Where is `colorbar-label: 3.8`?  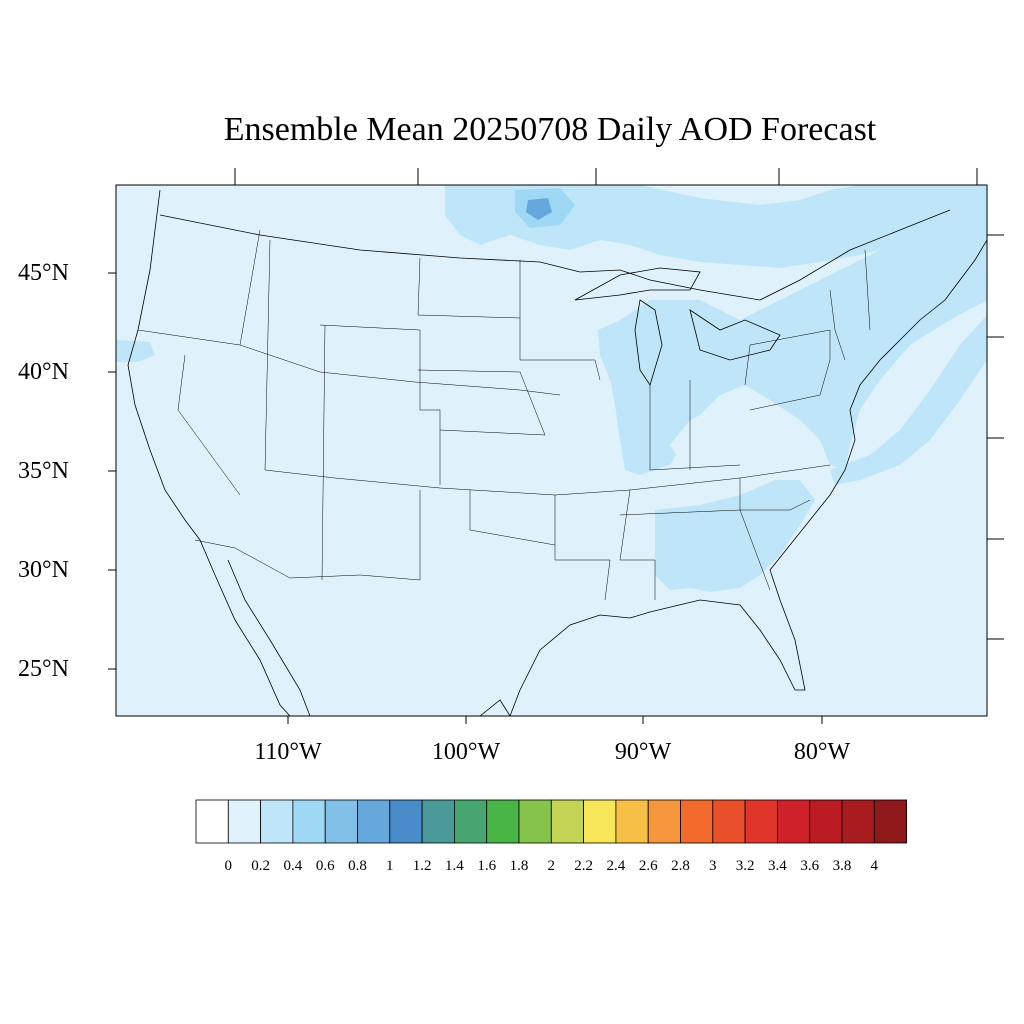
colorbar-label: 3.8 is located at coordinates (842, 866).